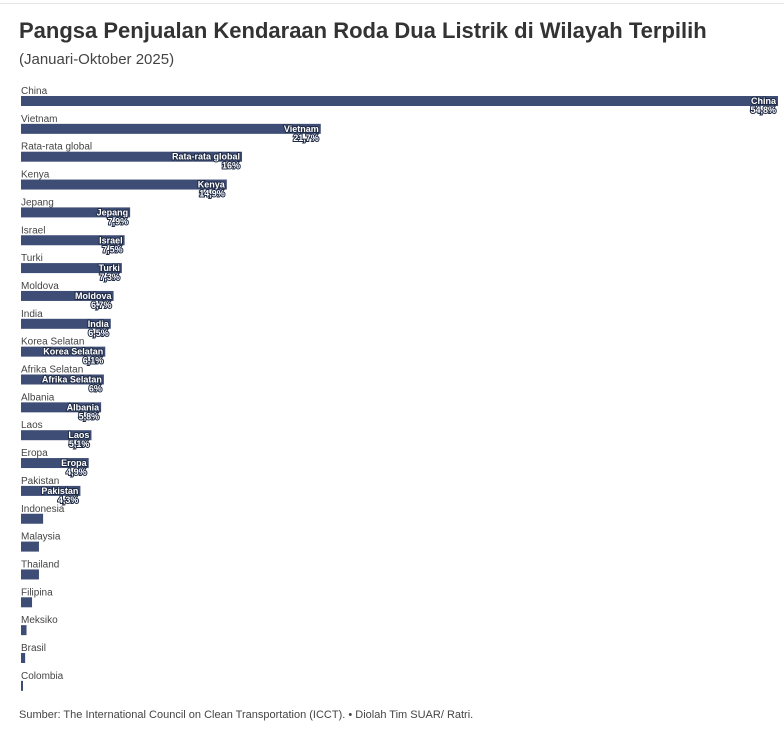  Describe the element at coordinates (206, 157) in the screenshot. I see `bar-name-label-rata-rata-global: Rata-rata global` at that location.